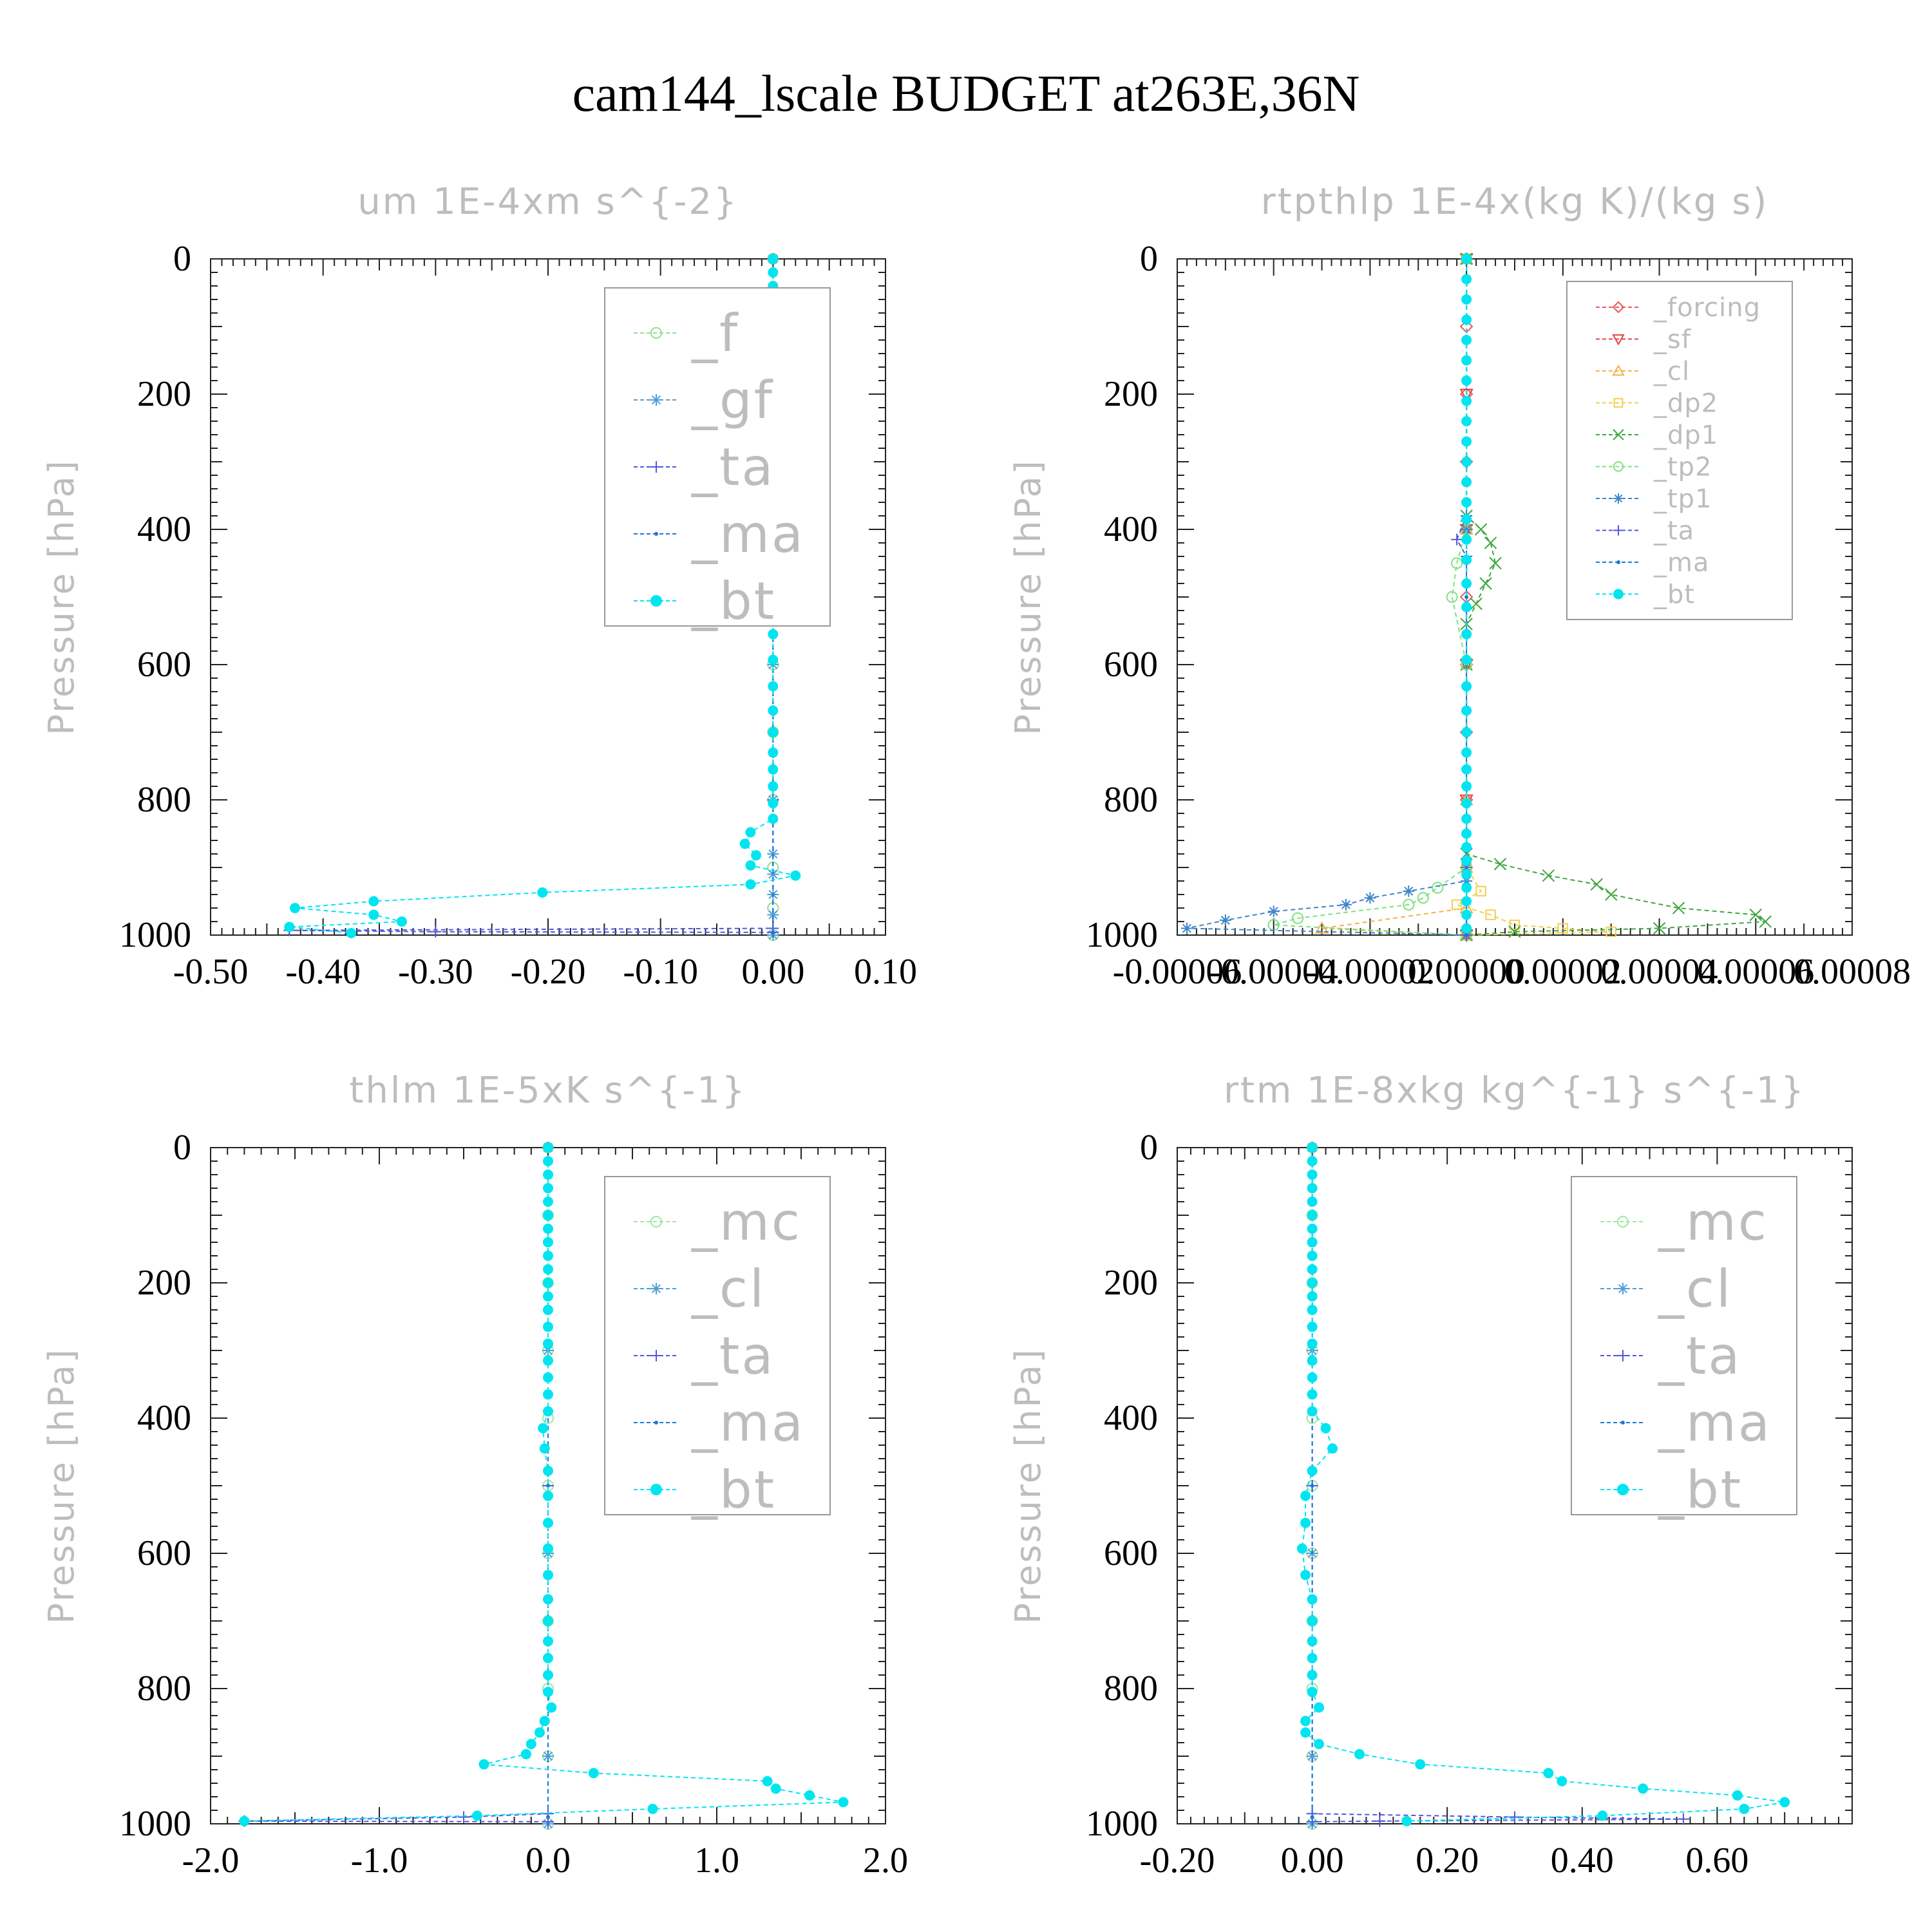 The image size is (1932, 1932). Describe the element at coordinates (396, 1485) in the screenshot. I see `series-ta` at that location.